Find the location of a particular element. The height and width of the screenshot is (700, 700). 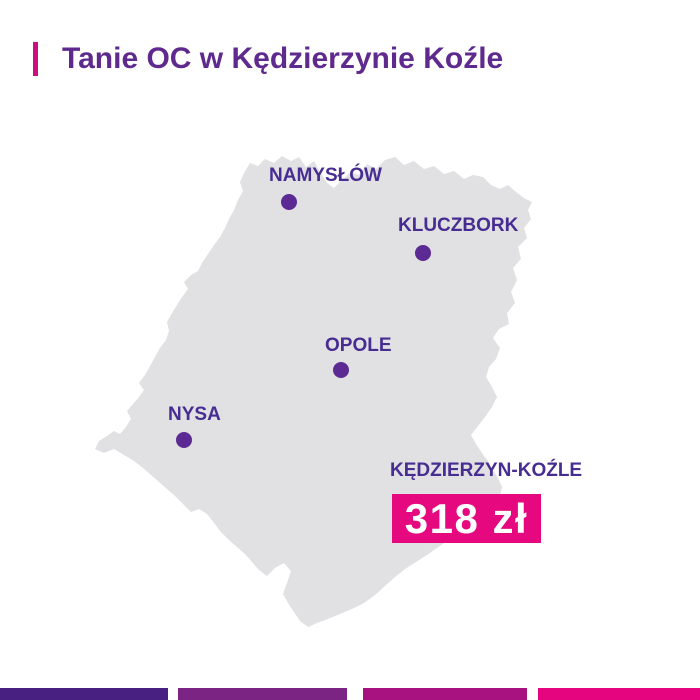

city-label-opole: OPOLE is located at coordinates (358, 345).